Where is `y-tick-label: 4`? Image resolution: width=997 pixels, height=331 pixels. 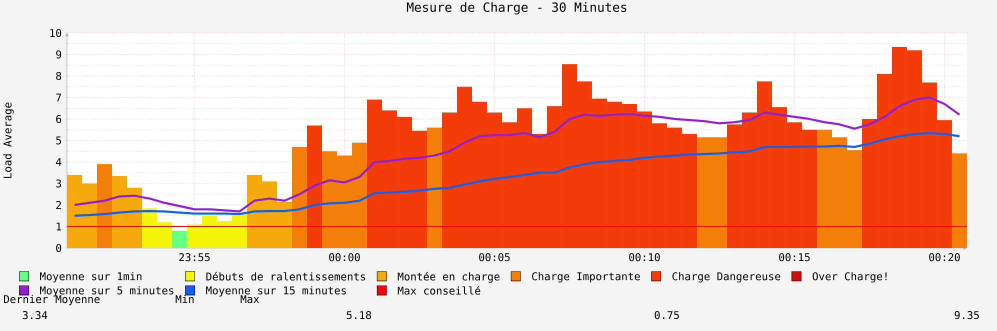 y-tick-label: 4 is located at coordinates (59, 162).